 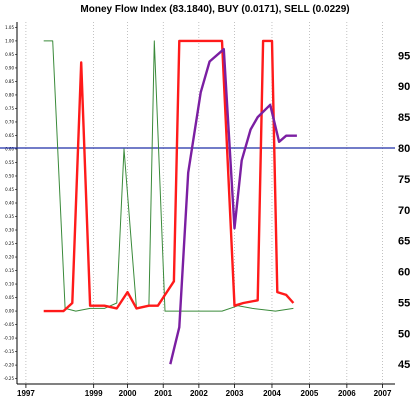 I want to click on left-tick-label: 0.30, so click(x=9, y=230).